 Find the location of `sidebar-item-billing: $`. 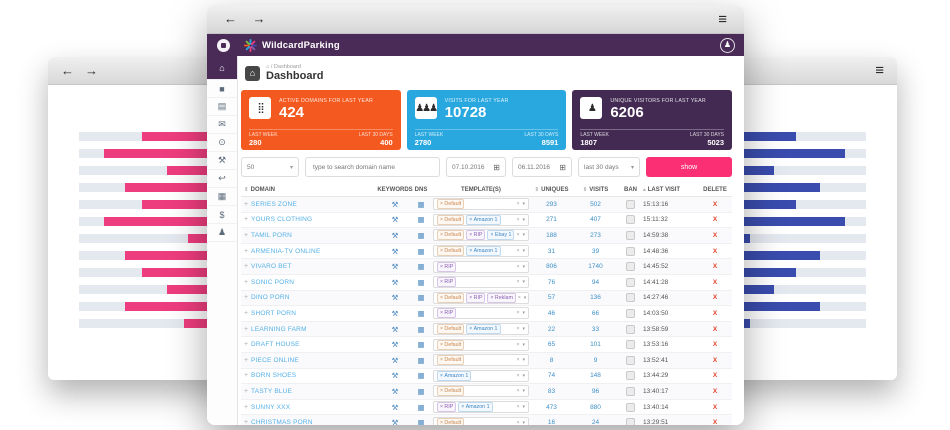

sidebar-item-billing: $ is located at coordinates (222, 215).